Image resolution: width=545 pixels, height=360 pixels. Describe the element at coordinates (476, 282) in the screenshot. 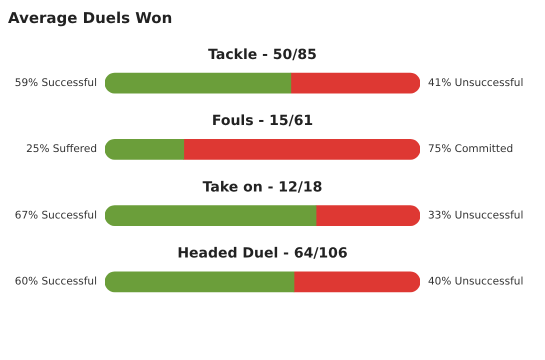

I see `data-label: 40% Unsuccessful` at that location.